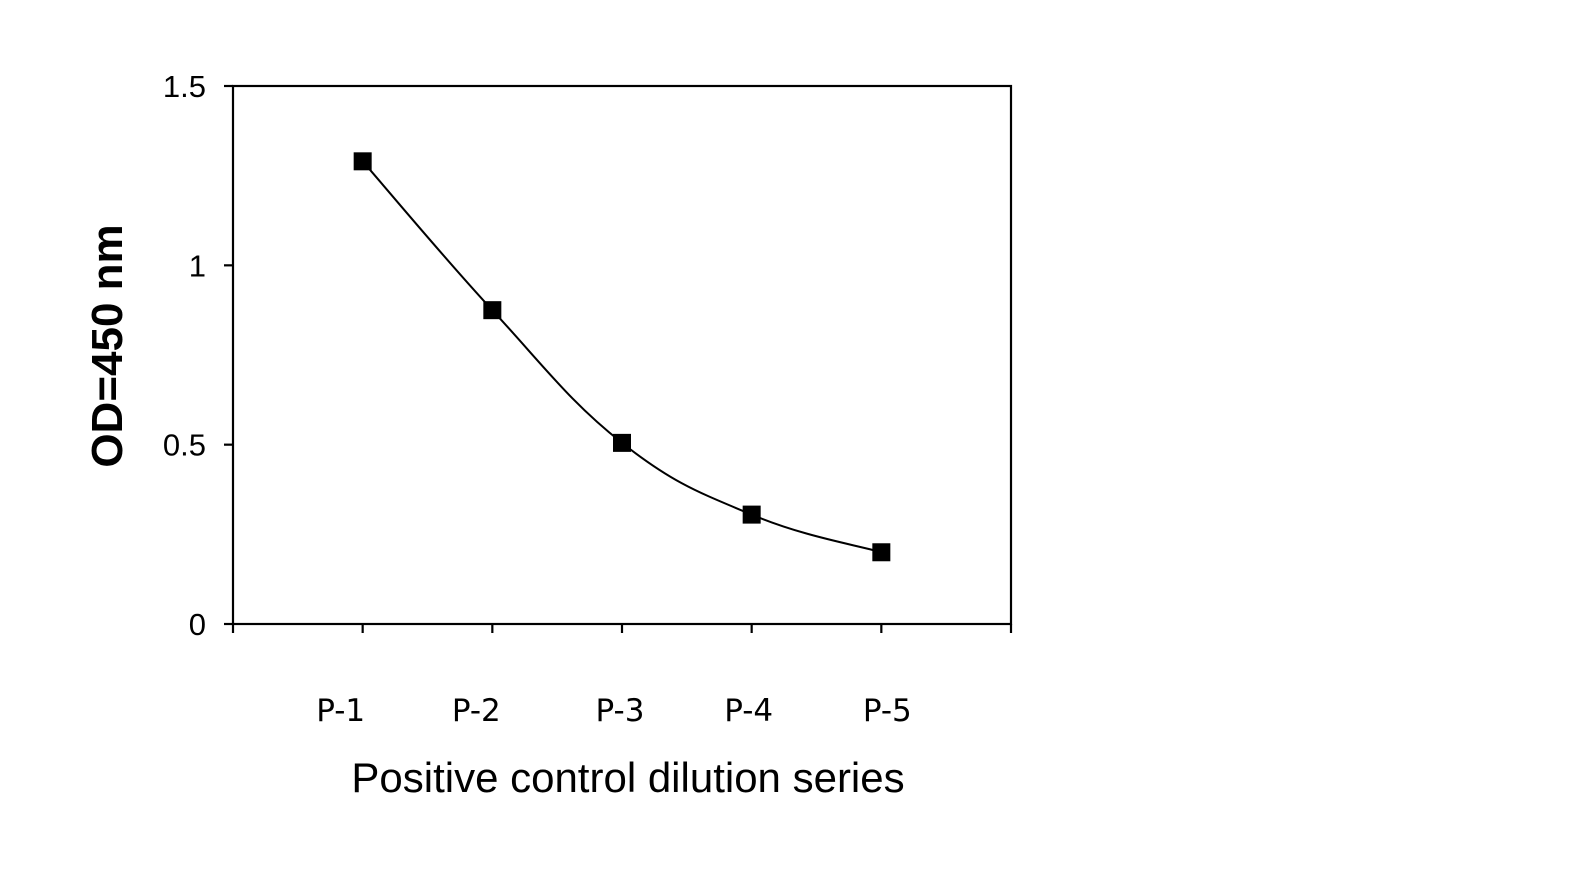 Image resolution: width=1587 pixels, height=888 pixels. What do you see at coordinates (107, 345) in the screenshot?
I see `y-axis-title: OD=450 nm` at bounding box center [107, 345].